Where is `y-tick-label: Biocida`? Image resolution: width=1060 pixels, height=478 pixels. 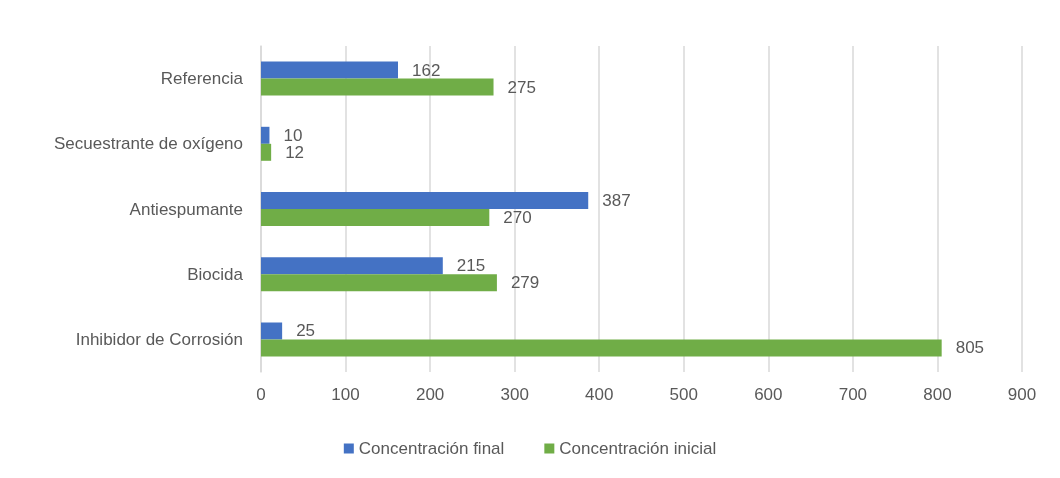 y-tick-label: Biocida is located at coordinates (215, 274).